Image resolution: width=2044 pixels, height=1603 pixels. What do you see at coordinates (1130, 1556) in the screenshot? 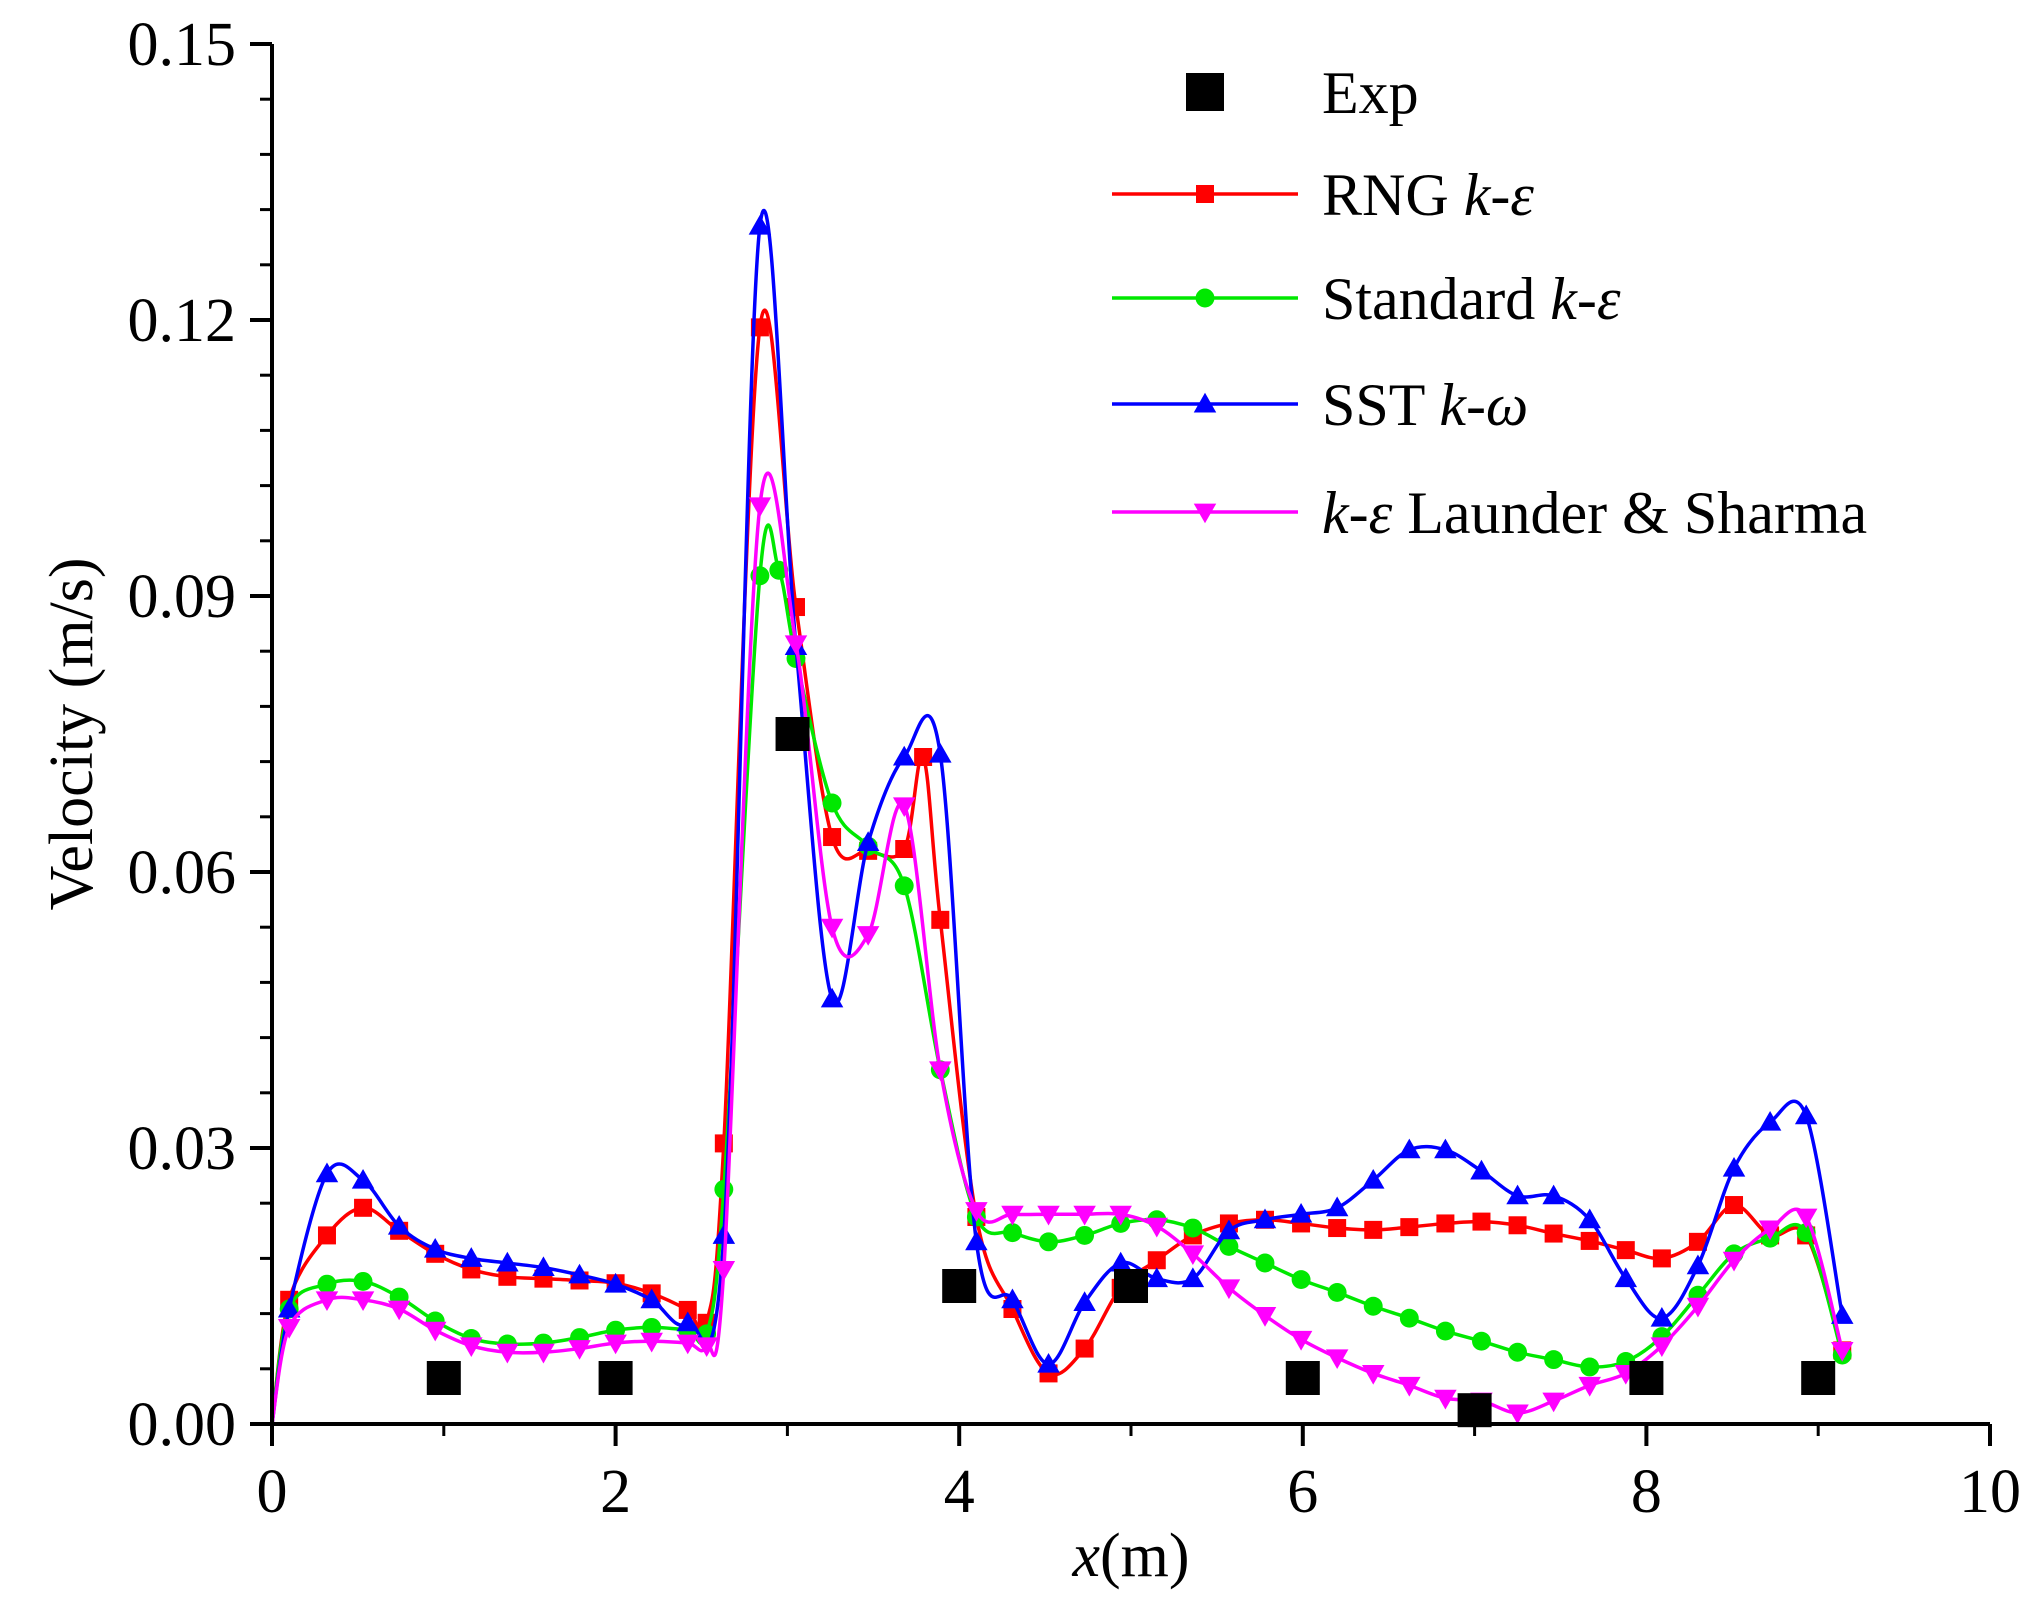
I see `x-axis-title: x(m)` at bounding box center [1130, 1556].